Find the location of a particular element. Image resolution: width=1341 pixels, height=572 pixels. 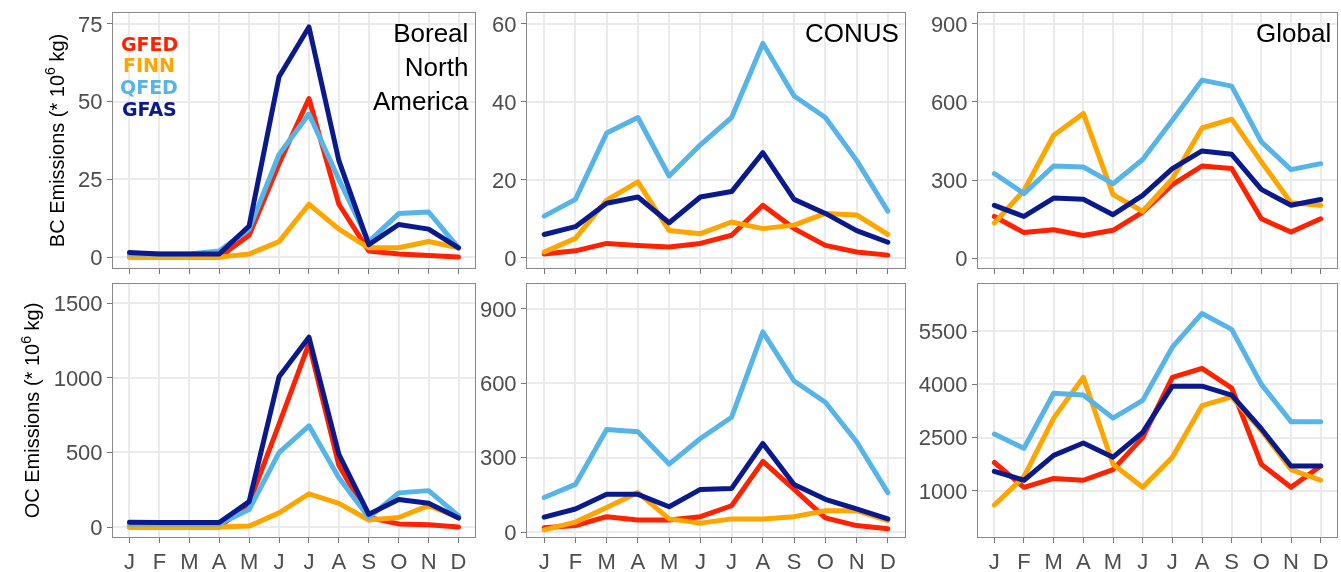

text: Boreal North America is located at coordinates (421, 67).